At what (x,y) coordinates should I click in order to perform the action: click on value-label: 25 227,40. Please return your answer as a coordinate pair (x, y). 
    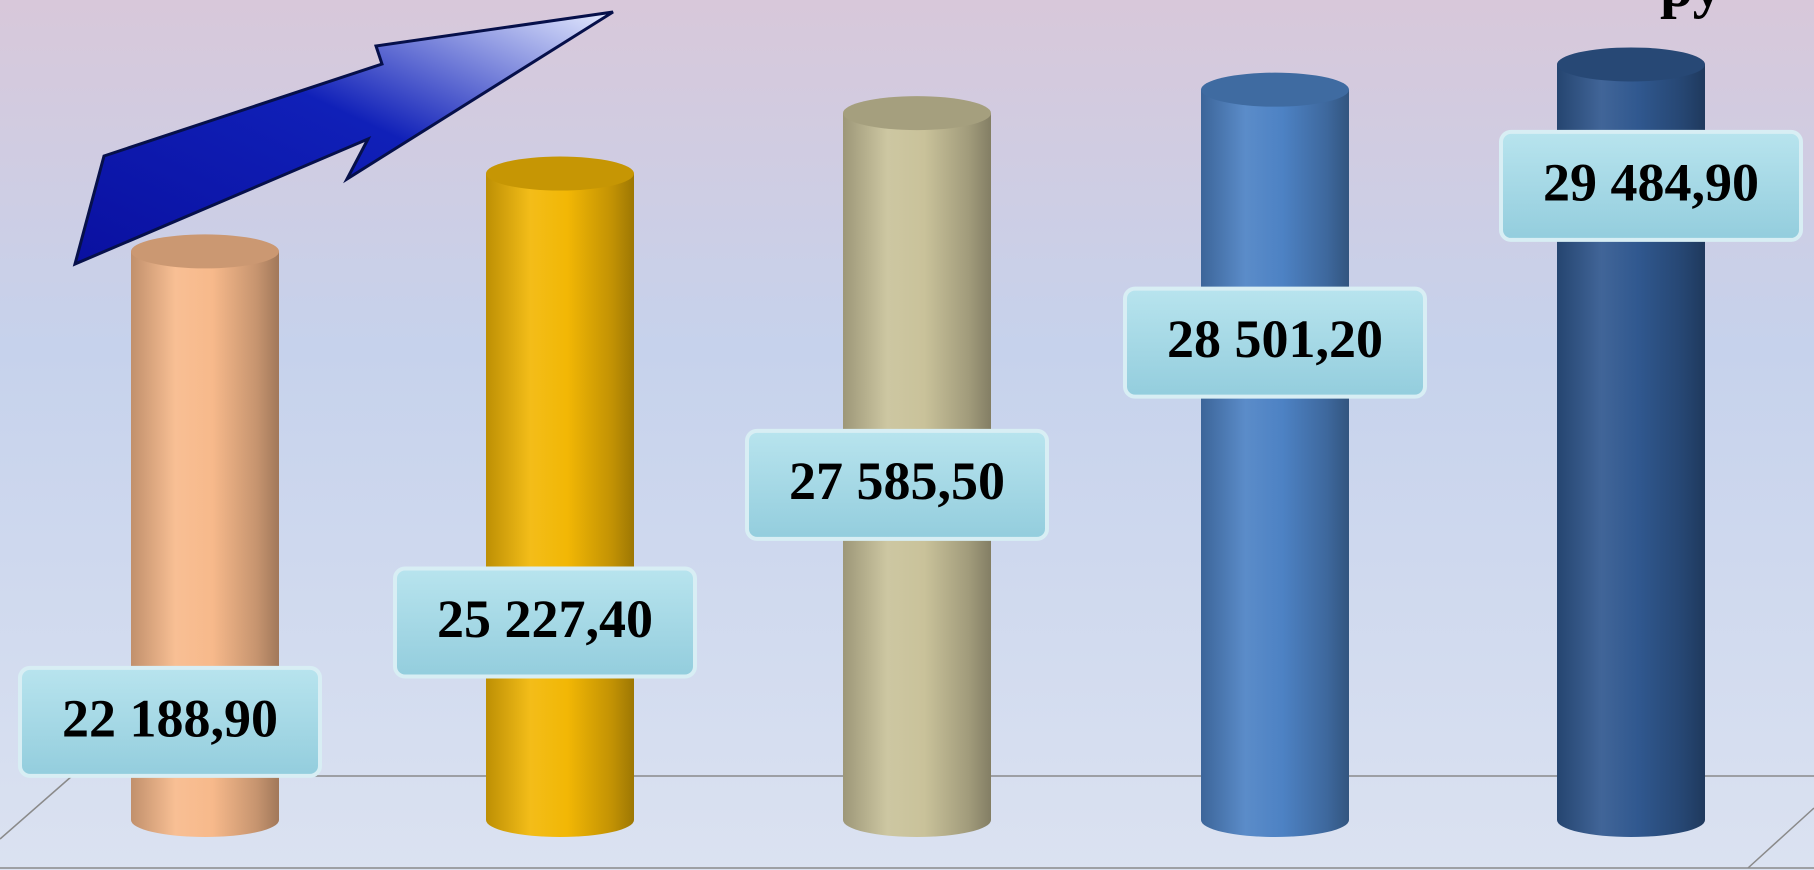
    Looking at the image, I should click on (545, 619).